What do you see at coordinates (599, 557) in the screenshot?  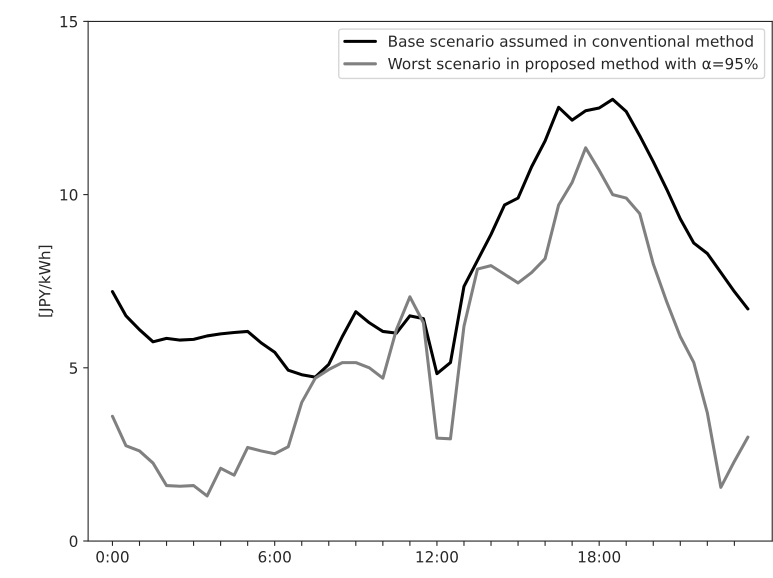 I see `x-tick-label: 18:00` at bounding box center [599, 557].